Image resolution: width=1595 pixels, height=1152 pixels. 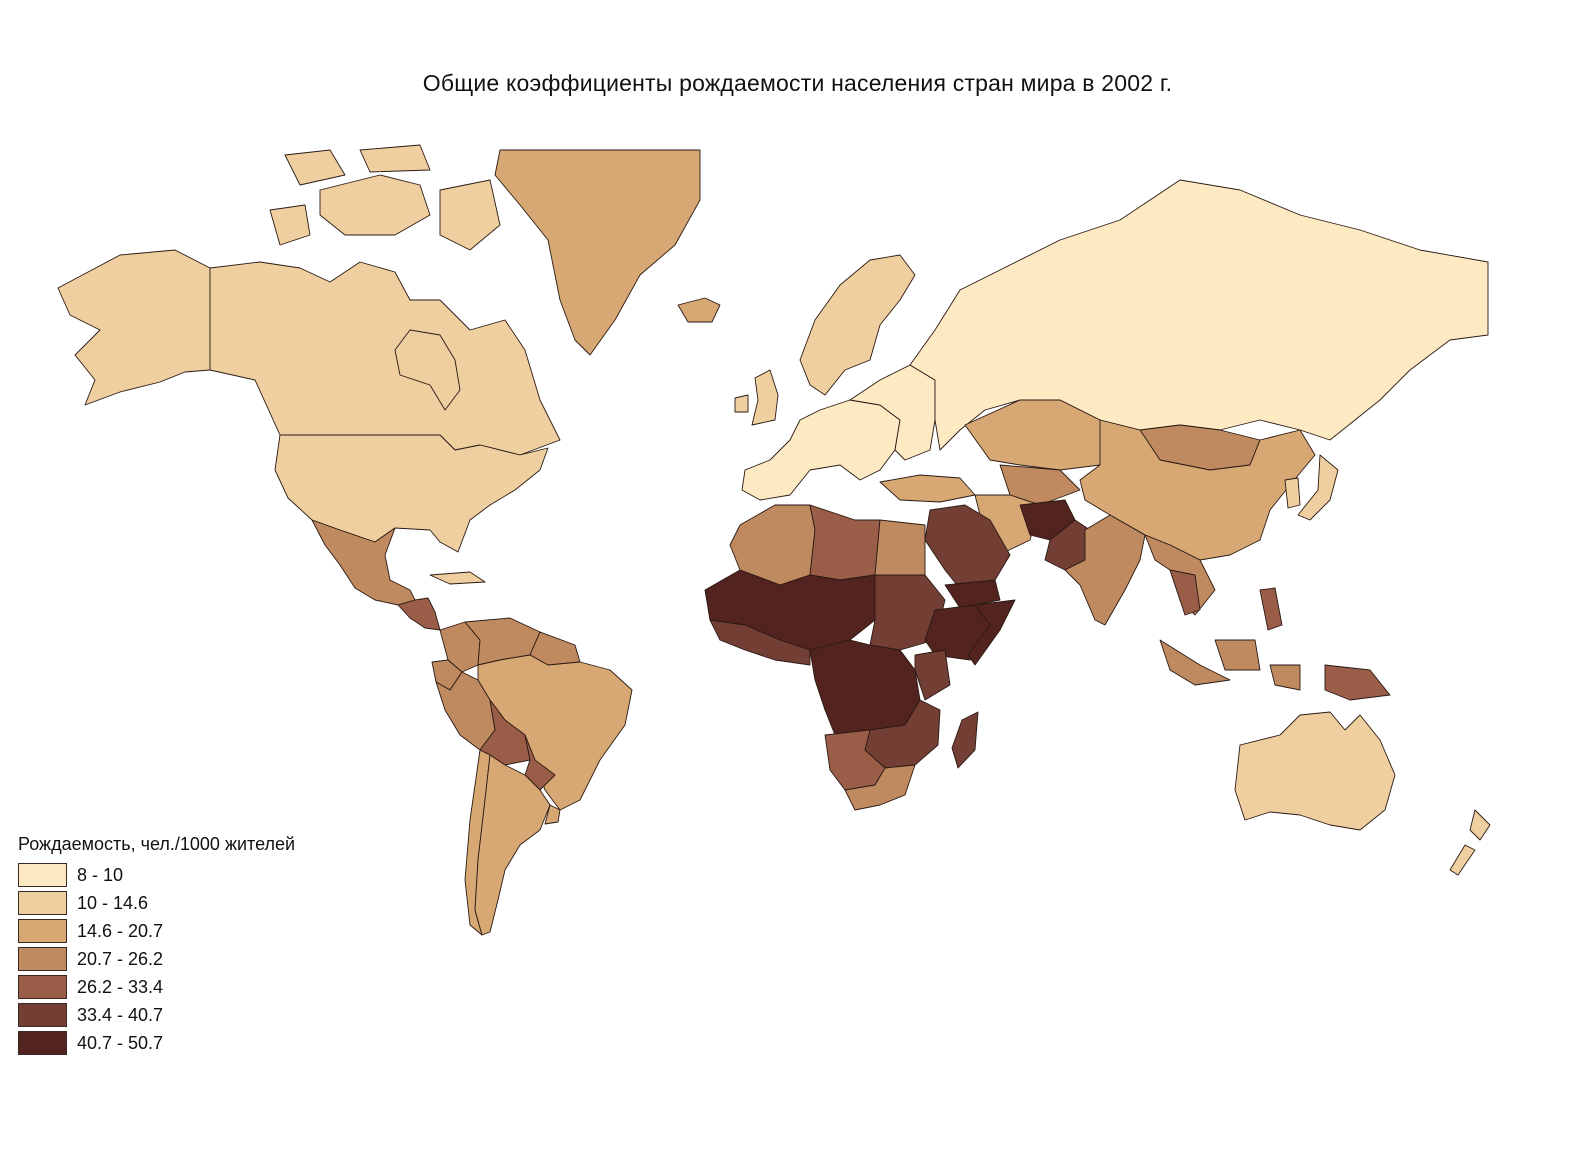 What do you see at coordinates (385, 197) in the screenshot?
I see `region-arctic-islands` at bounding box center [385, 197].